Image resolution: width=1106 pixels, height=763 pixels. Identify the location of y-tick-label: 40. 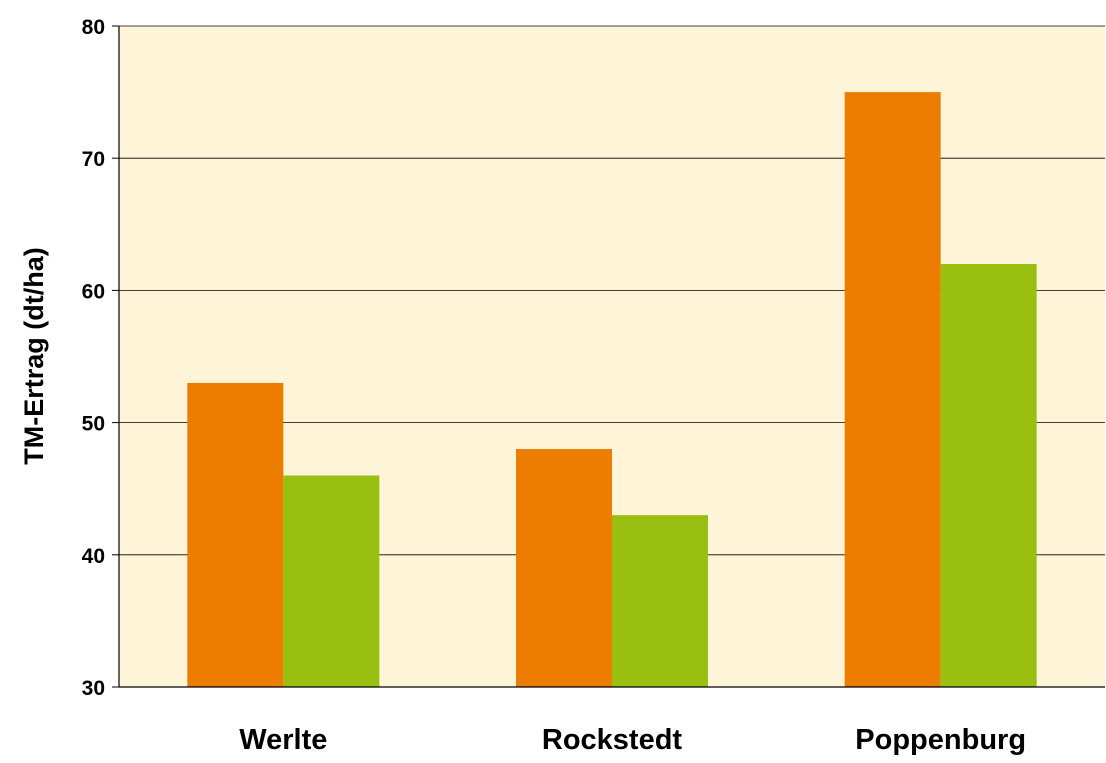
(93, 556).